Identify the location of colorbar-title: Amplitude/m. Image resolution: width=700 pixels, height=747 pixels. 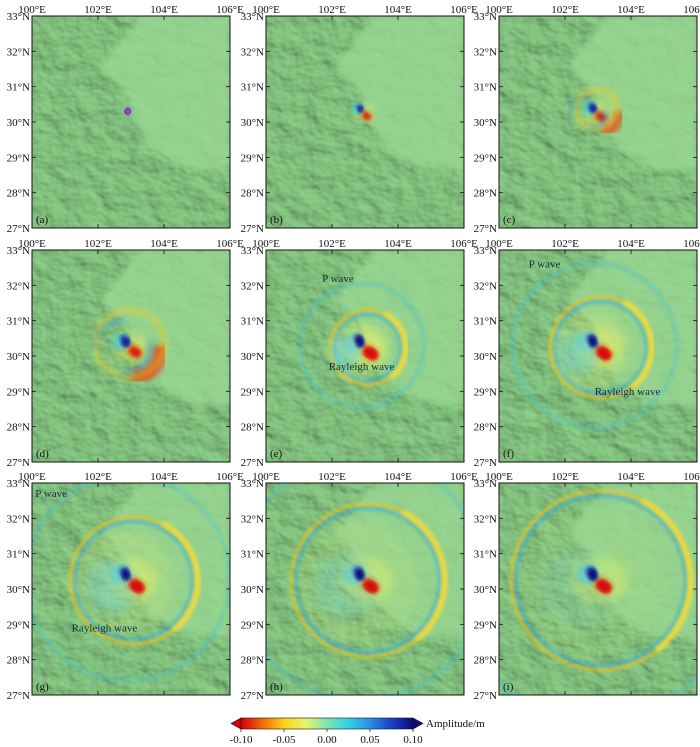
(455, 724).